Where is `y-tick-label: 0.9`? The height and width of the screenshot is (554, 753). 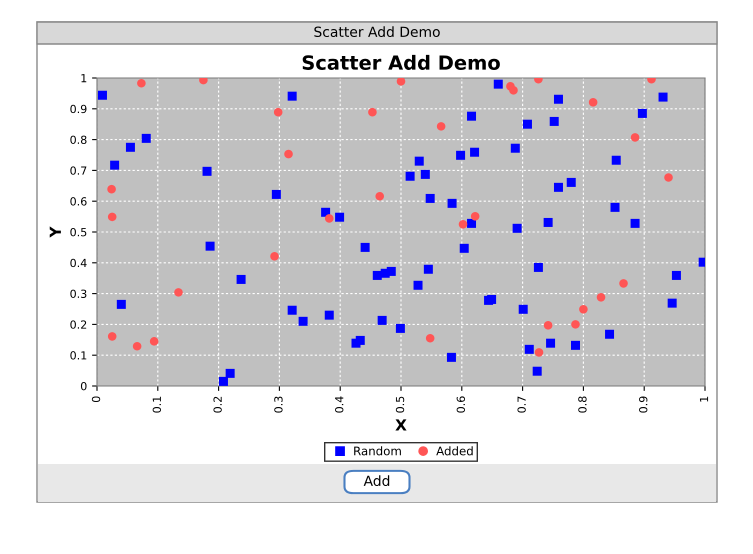
y-tick-label: 0.9 is located at coordinates (78, 109).